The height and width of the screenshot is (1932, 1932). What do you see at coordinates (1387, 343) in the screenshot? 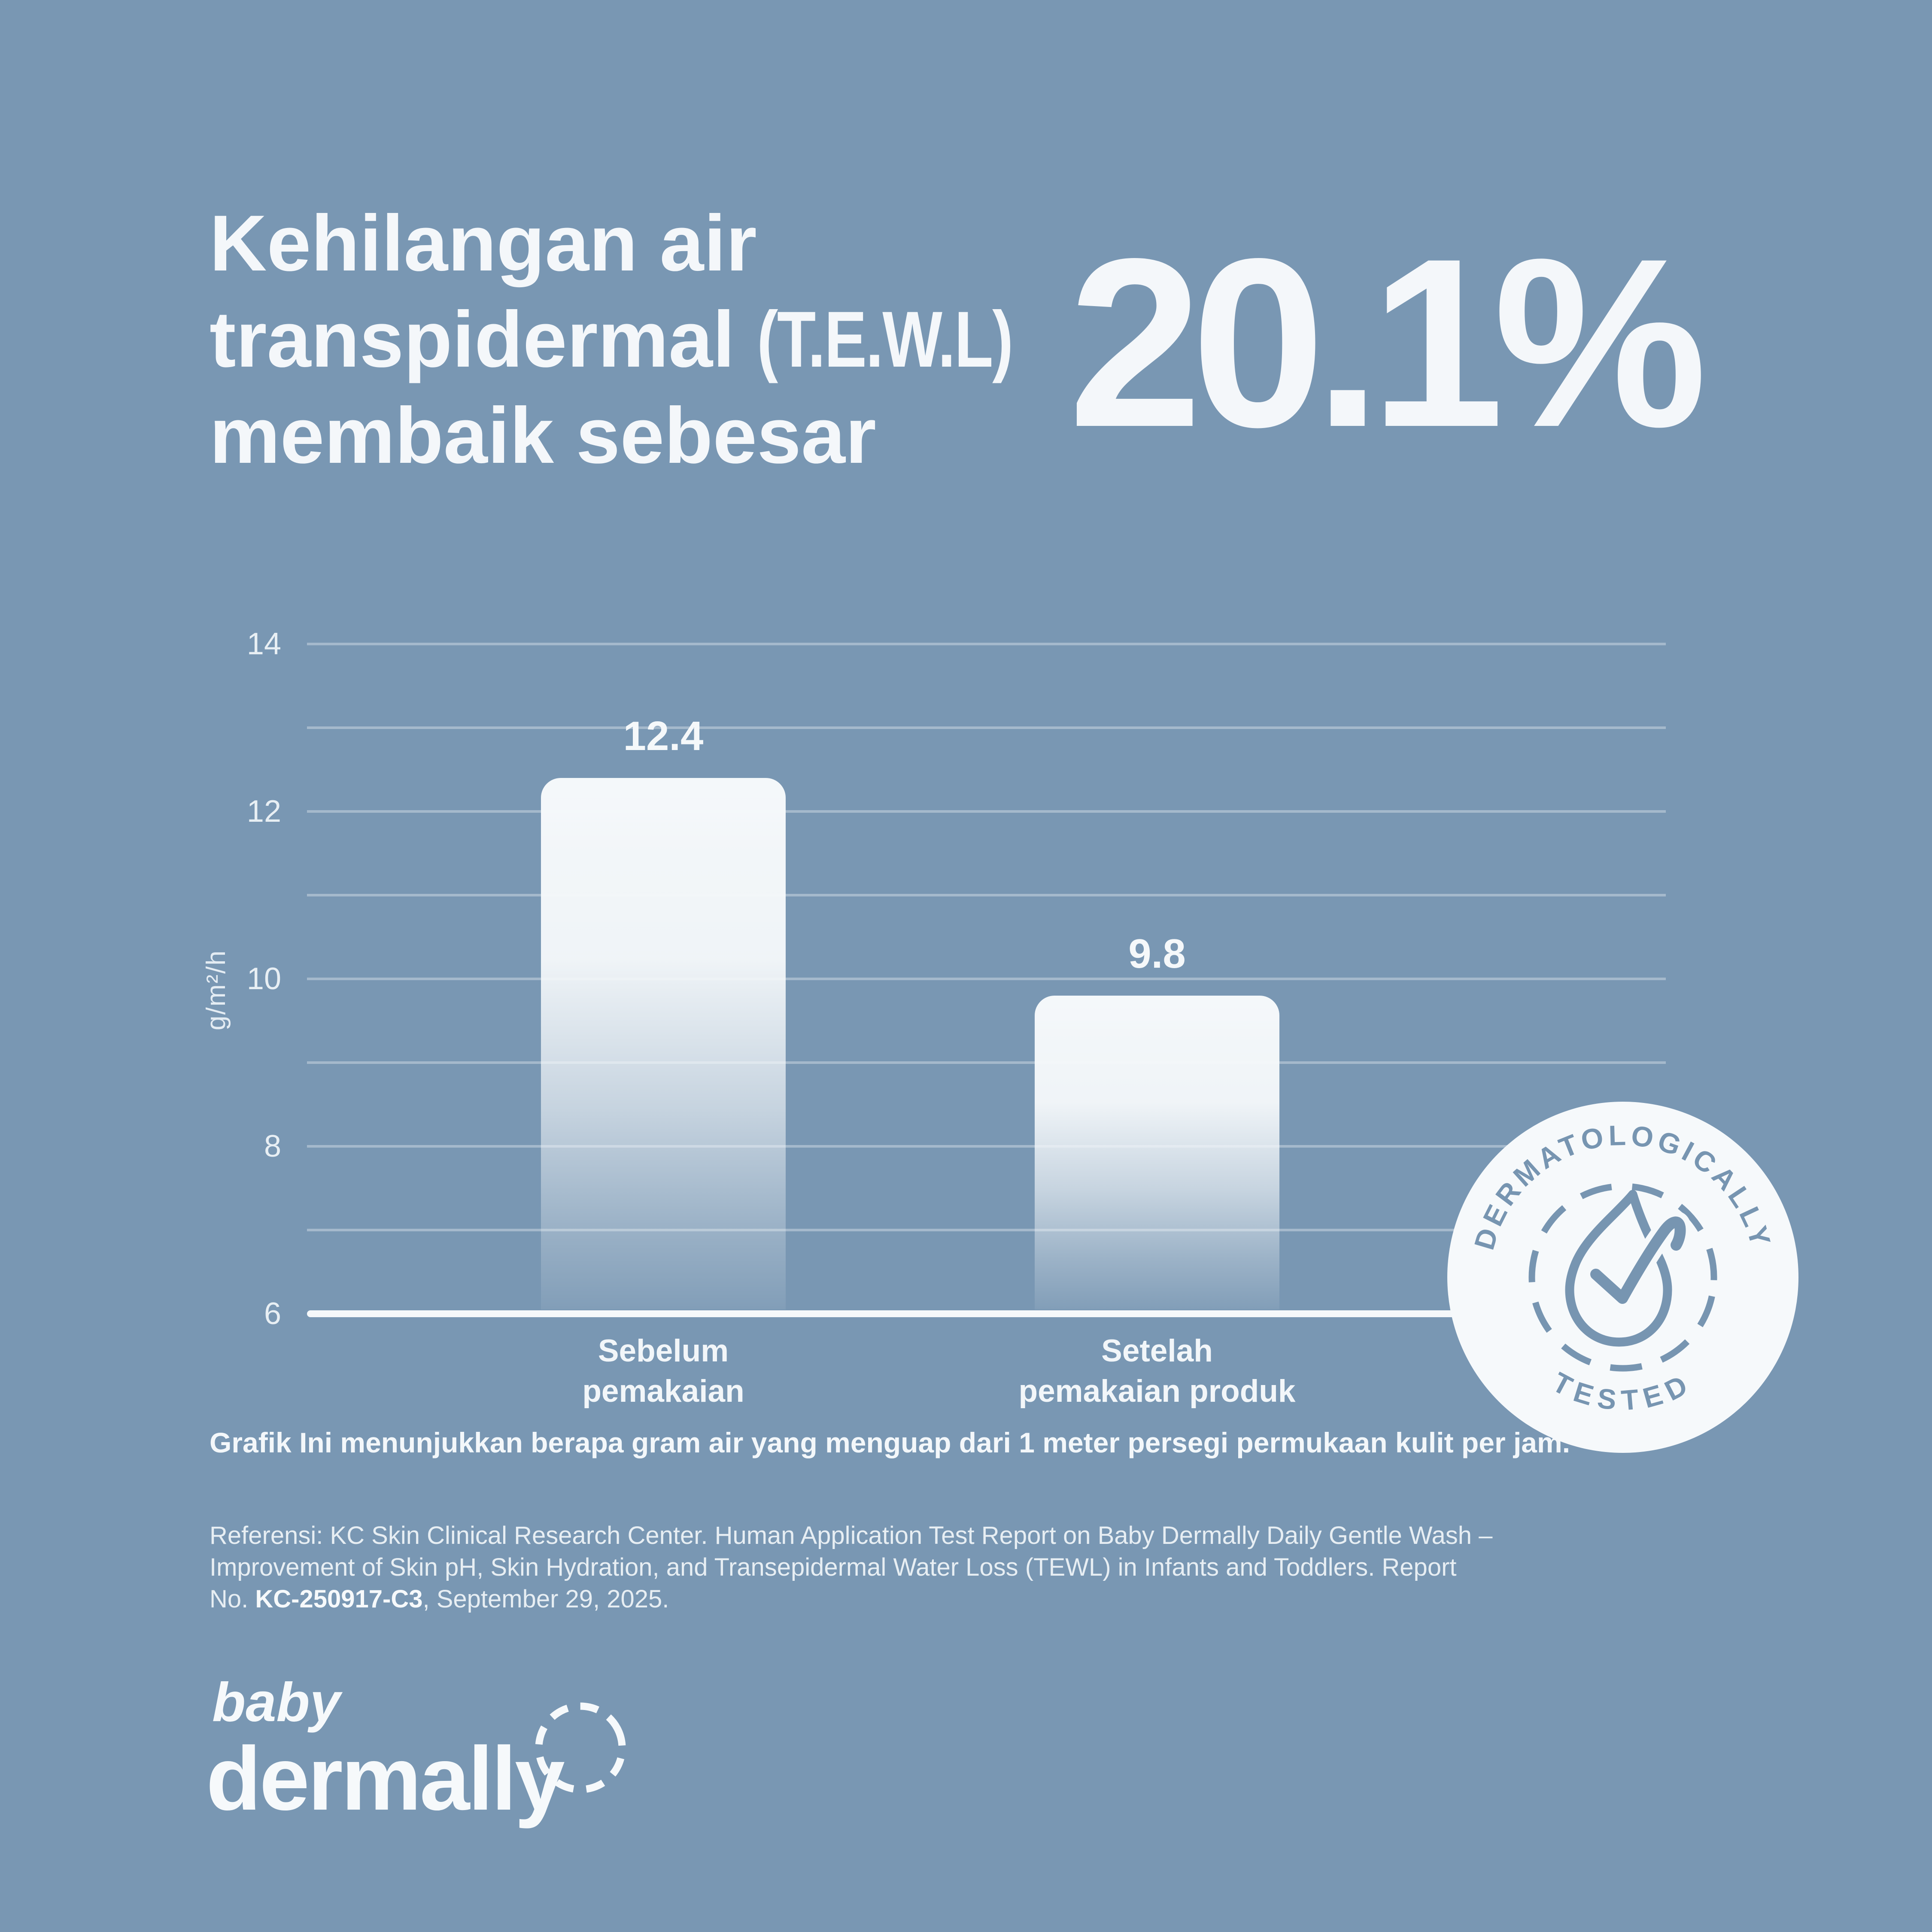
I see `highlight-percentage: 20.1%` at bounding box center [1387, 343].